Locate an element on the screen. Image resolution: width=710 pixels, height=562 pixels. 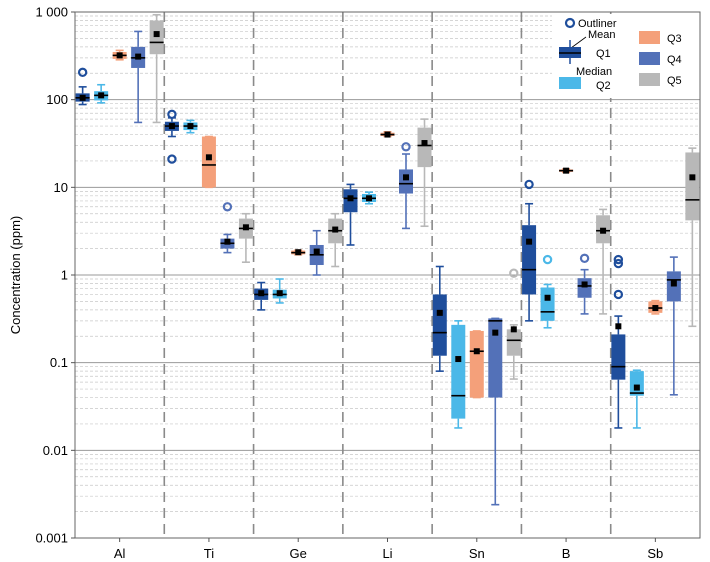
box-sn-q2 is located at coordinates (458, 374).